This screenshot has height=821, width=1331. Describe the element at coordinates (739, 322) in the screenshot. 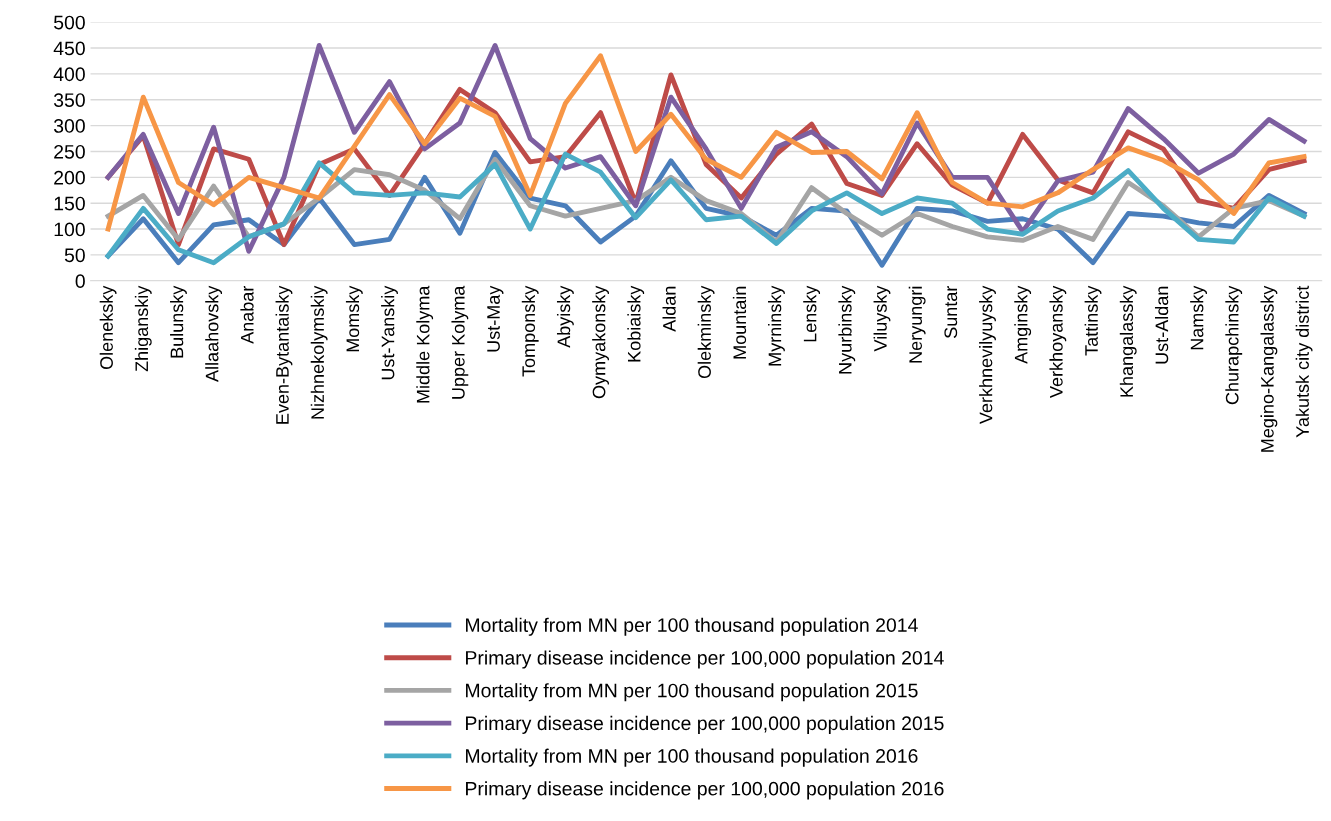

I see `x-tick-label: Mountain` at that location.